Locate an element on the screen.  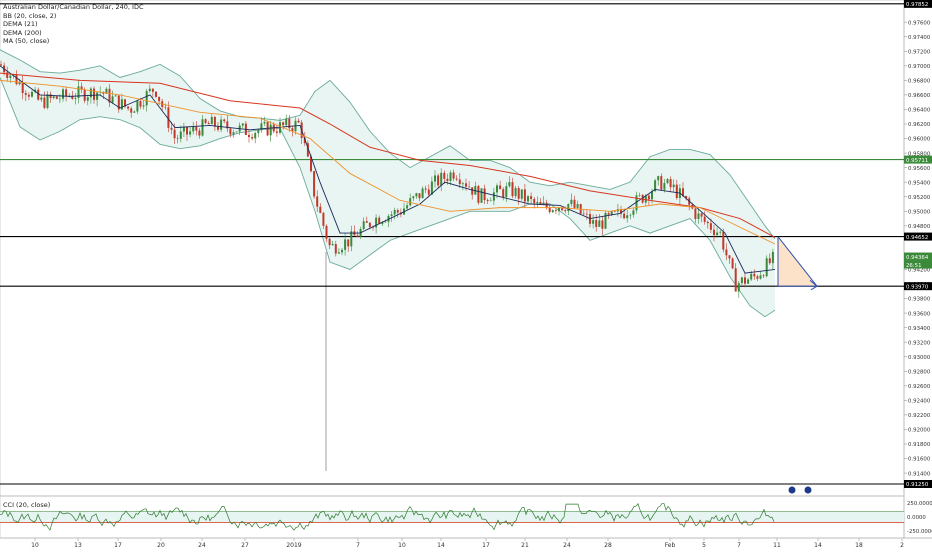
x-tick-label: 13 is located at coordinates (78, 545).